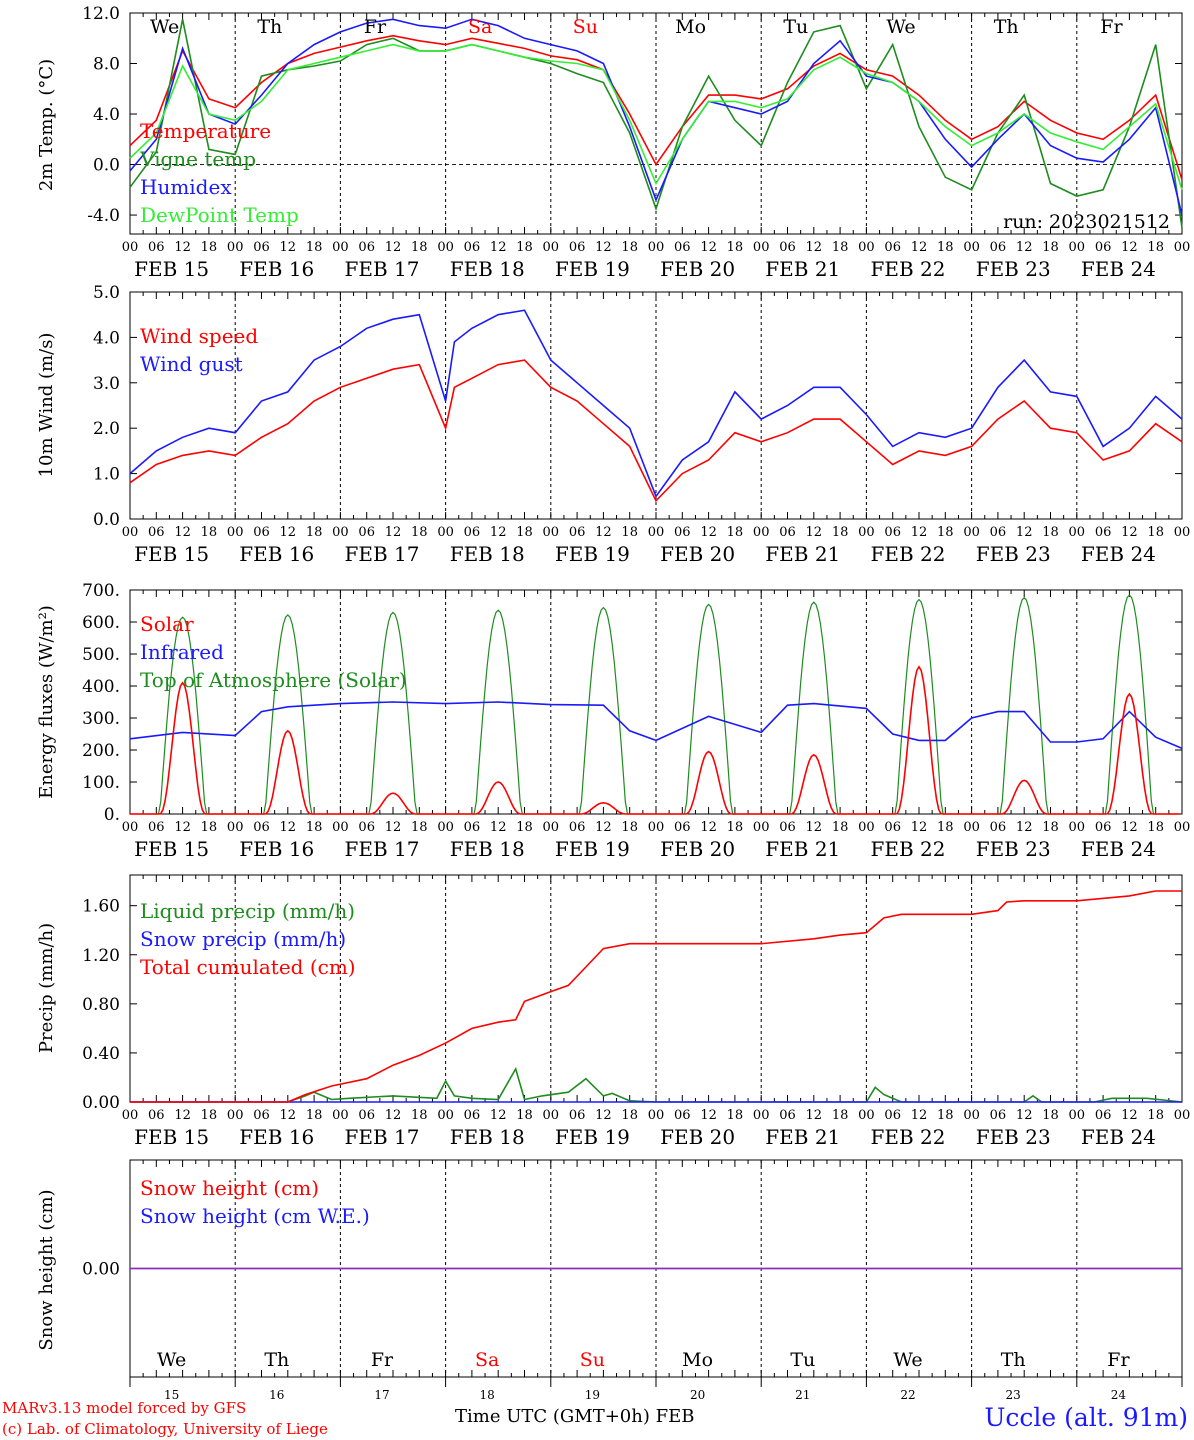  What do you see at coordinates (182, 652) in the screenshot?
I see `legend-entry: Infrared` at bounding box center [182, 652].